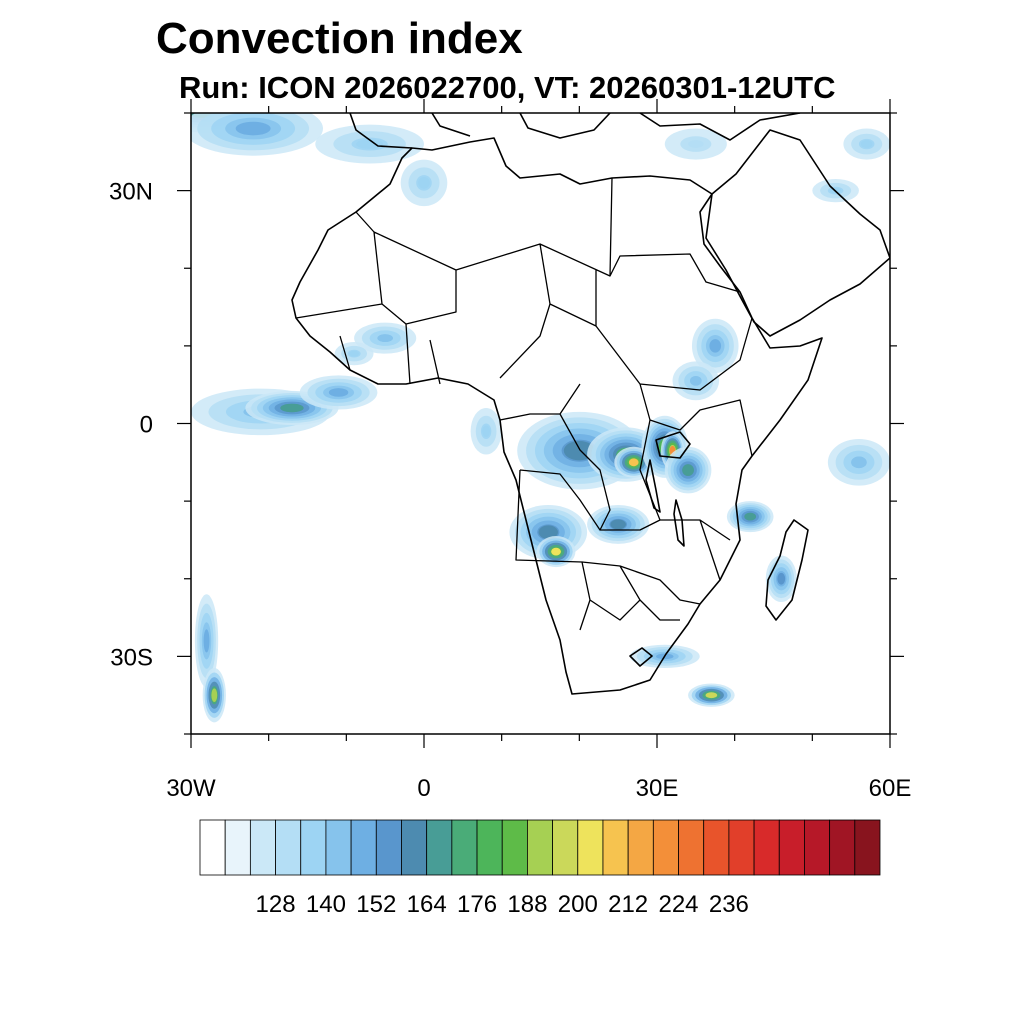 The image size is (1024, 1024). What do you see at coordinates (427, 904) in the screenshot?
I see `colorbar-label: 164` at bounding box center [427, 904].